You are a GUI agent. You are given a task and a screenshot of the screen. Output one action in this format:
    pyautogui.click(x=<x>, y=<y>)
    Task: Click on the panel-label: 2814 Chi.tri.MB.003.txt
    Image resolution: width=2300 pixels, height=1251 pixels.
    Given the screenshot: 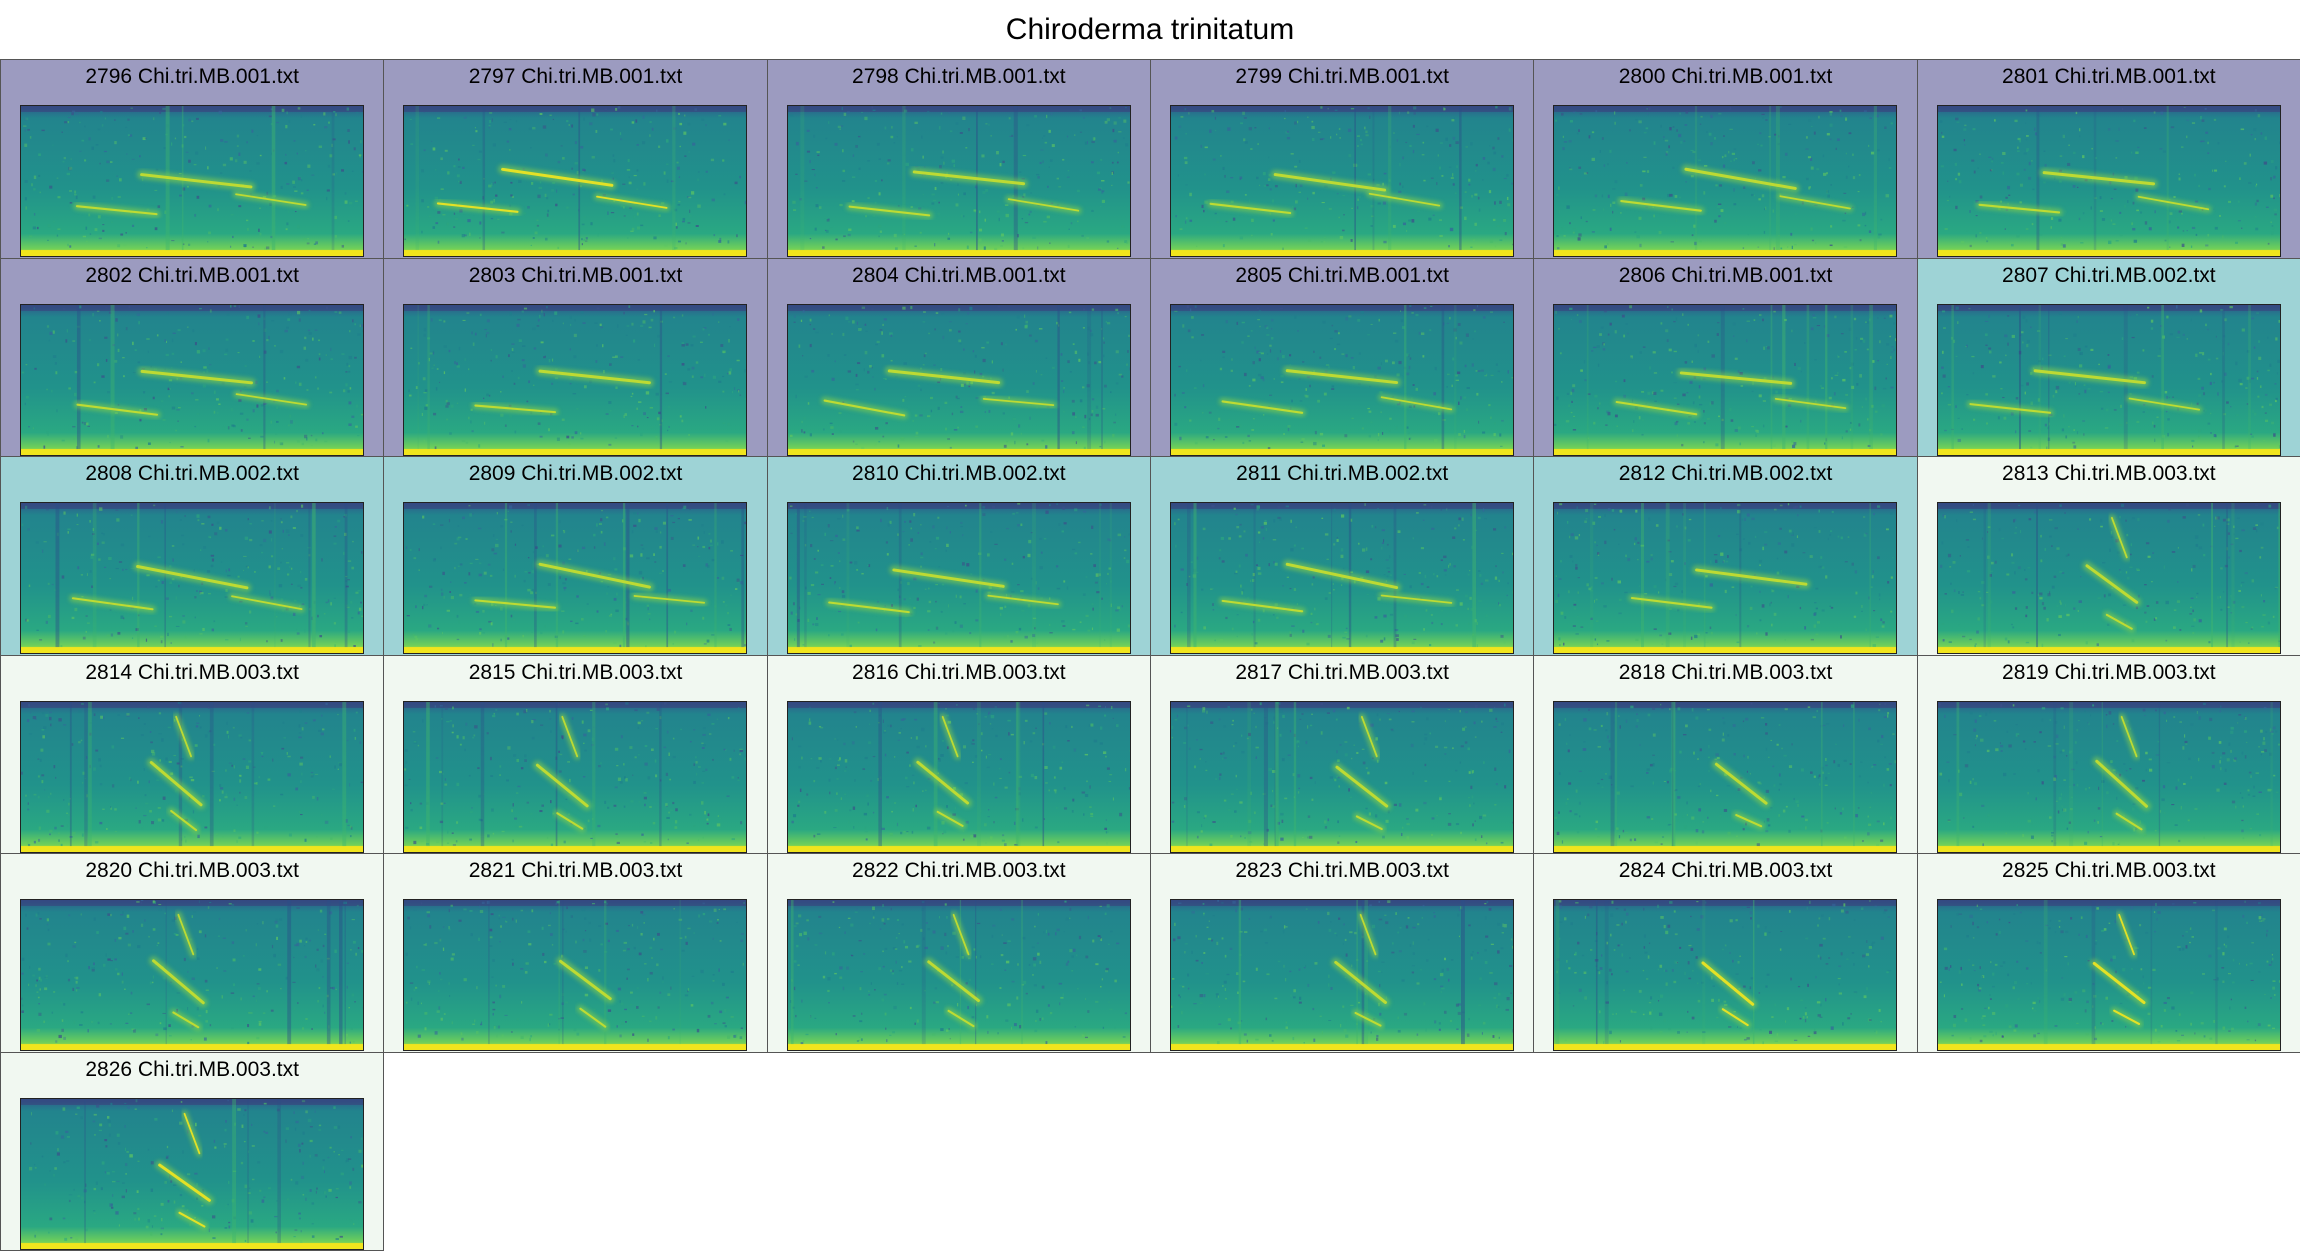 What is the action you would take?
    pyautogui.click(x=192, y=673)
    